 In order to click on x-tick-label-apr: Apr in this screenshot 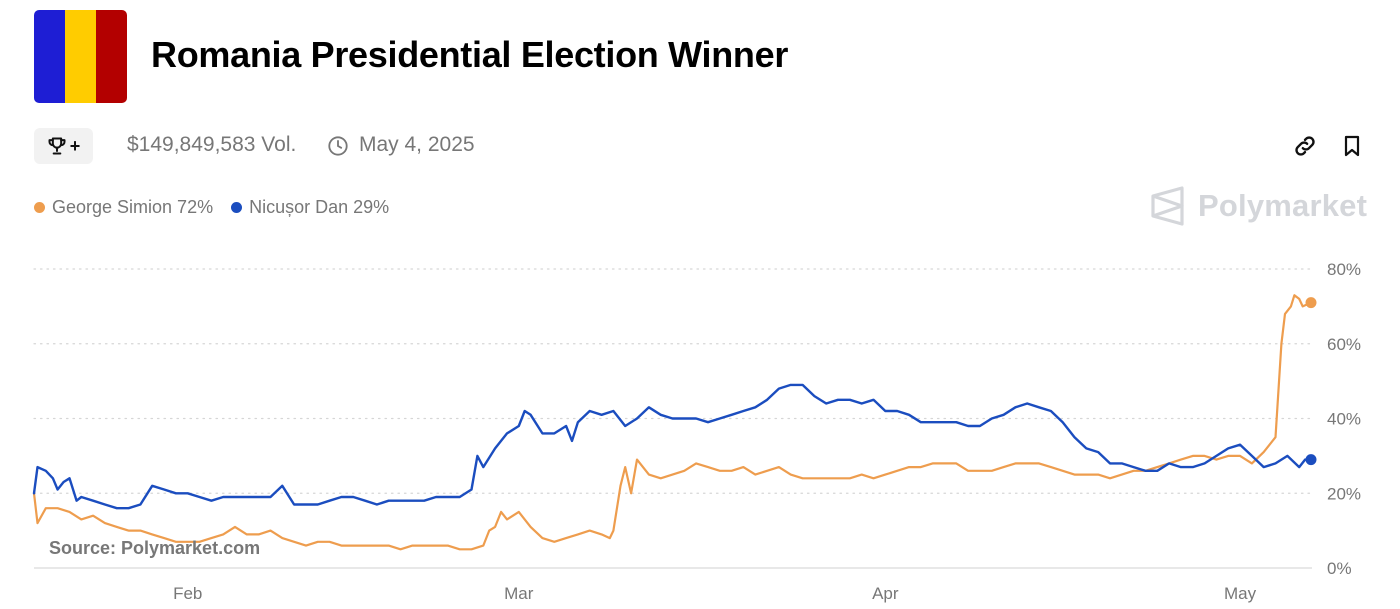, I will do `click(885, 593)`.